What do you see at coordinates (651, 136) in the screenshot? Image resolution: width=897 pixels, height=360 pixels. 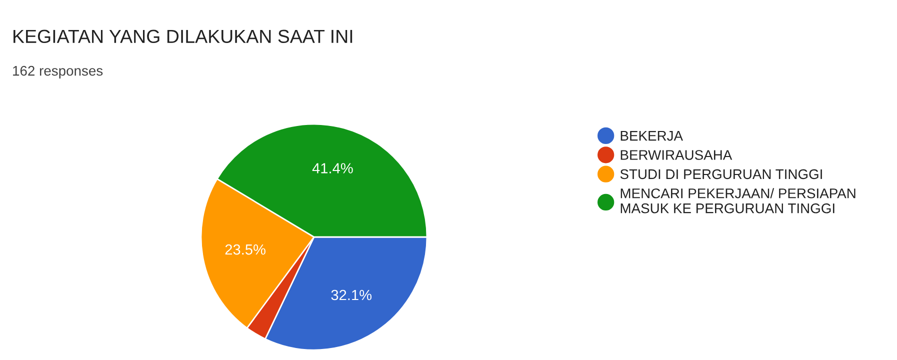 I see `legend-label: BEKERJA` at bounding box center [651, 136].